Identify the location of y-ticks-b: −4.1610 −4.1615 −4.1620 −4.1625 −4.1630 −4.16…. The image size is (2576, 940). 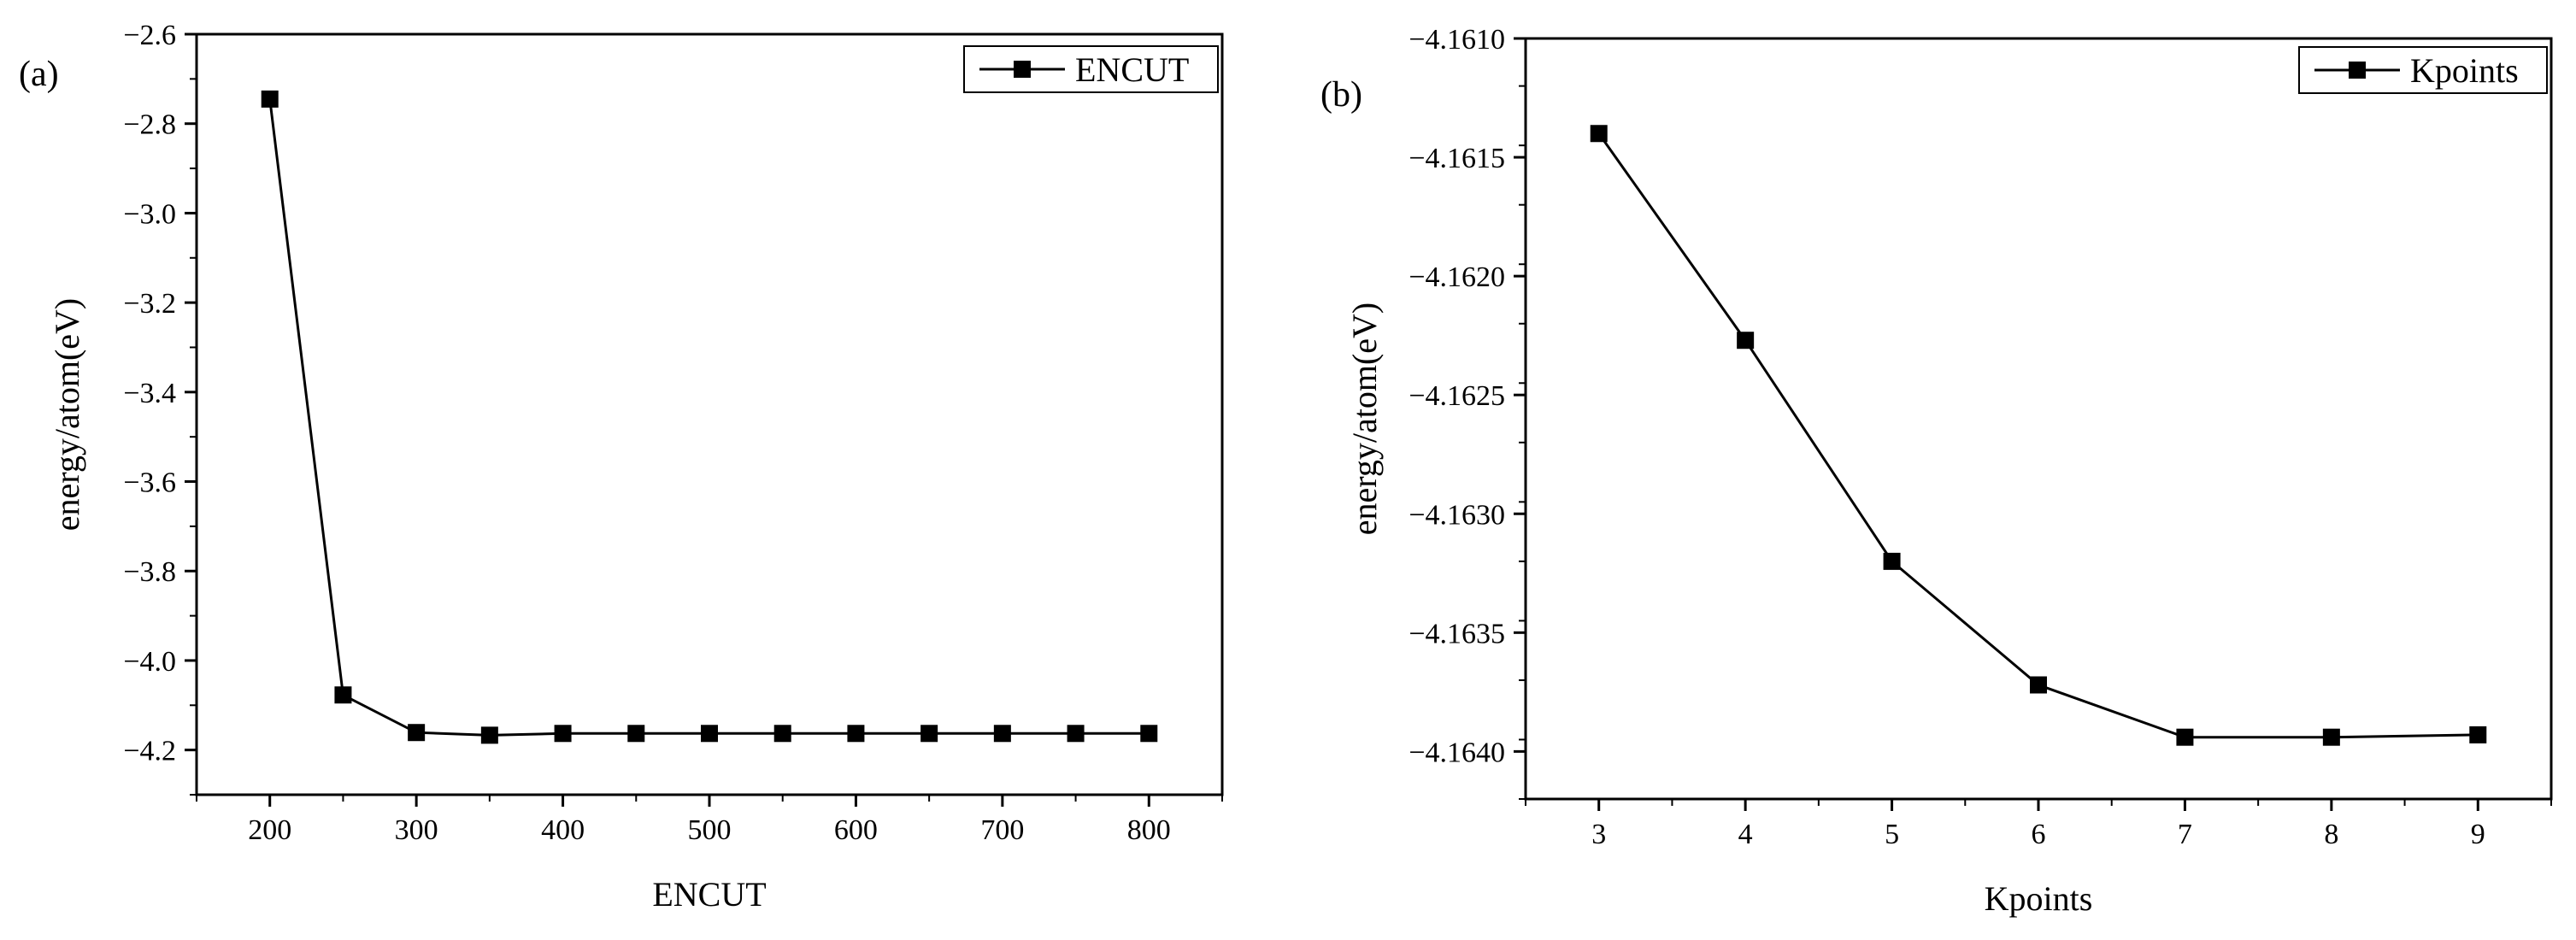
(1467, 412).